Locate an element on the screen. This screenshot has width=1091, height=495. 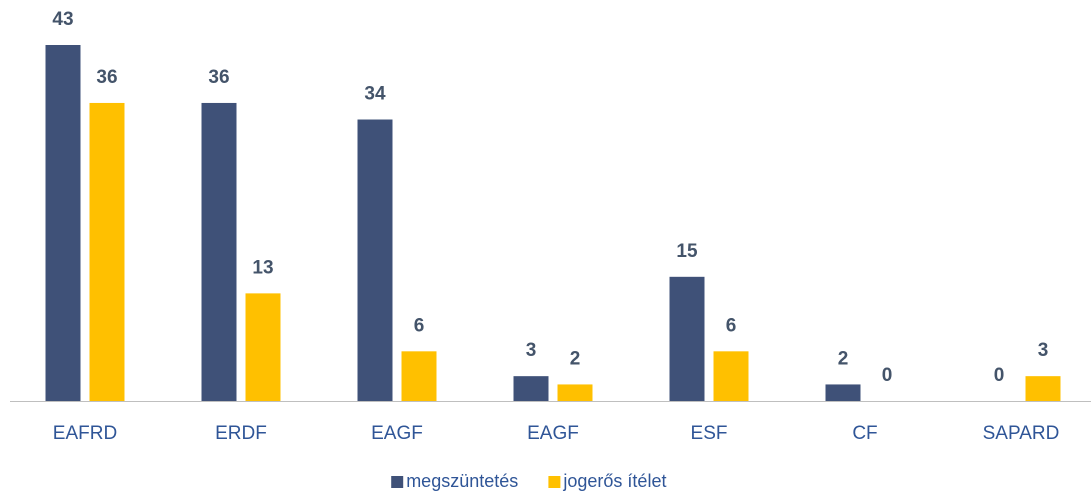
x-tick-label: EAFRD is located at coordinates (85, 433).